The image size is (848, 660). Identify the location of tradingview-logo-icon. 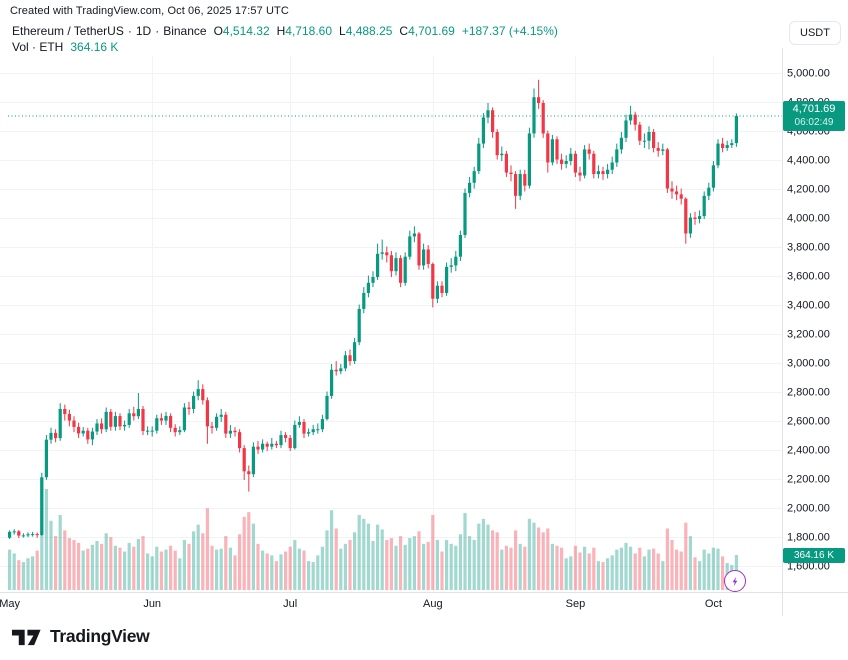
(26, 637).